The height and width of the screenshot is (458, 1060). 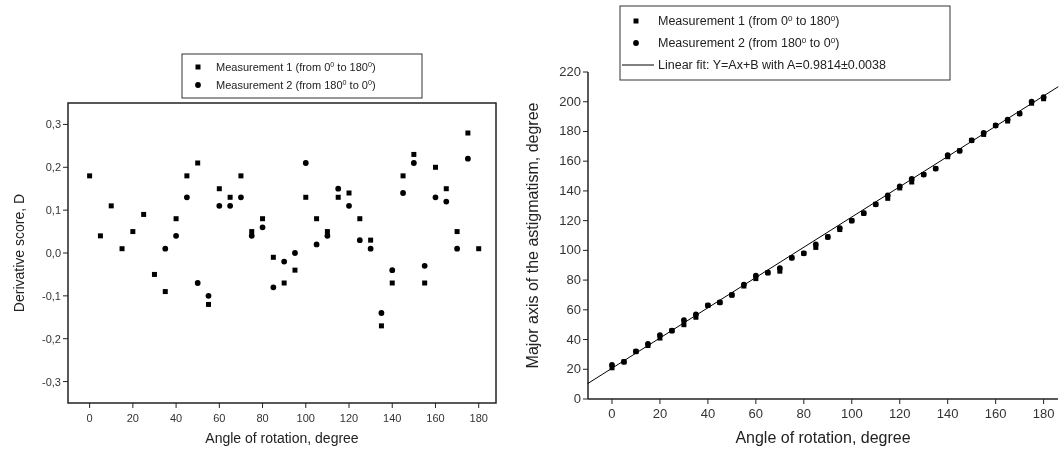 What do you see at coordinates (573, 280) in the screenshot?
I see `y-tick-label: 80` at bounding box center [573, 280].